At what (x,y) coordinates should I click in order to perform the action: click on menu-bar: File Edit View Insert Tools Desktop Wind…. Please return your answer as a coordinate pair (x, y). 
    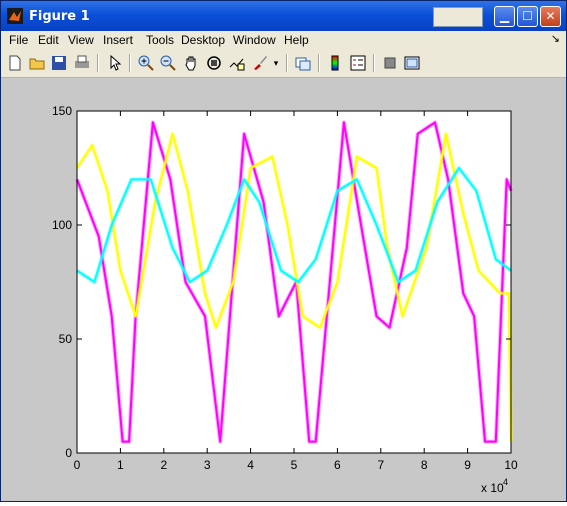
    Looking at the image, I should click on (283, 40).